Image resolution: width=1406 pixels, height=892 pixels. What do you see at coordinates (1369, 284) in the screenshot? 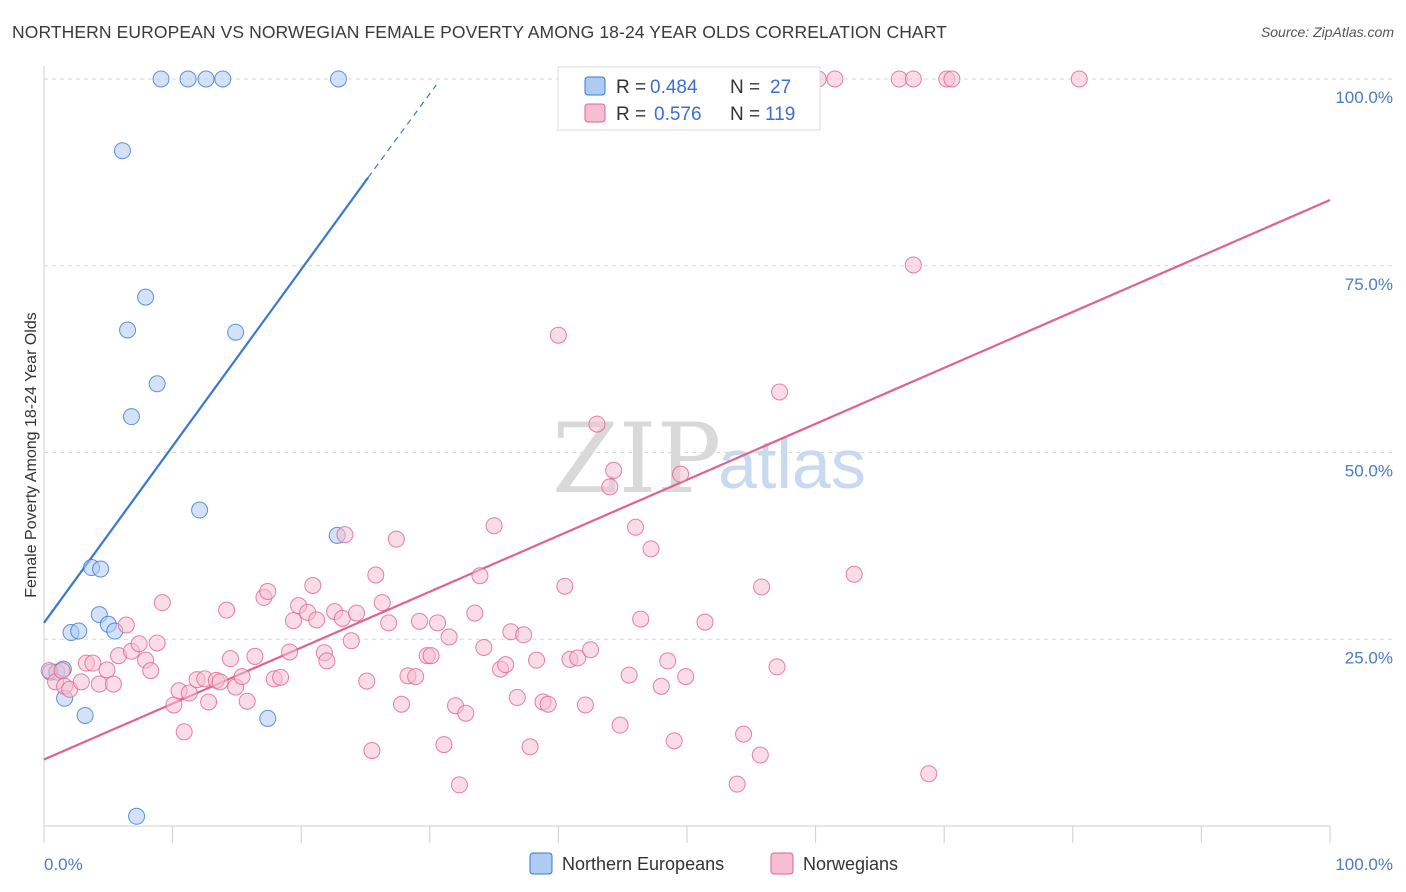
I see `y-tick-label: 75.0%` at bounding box center [1369, 284].